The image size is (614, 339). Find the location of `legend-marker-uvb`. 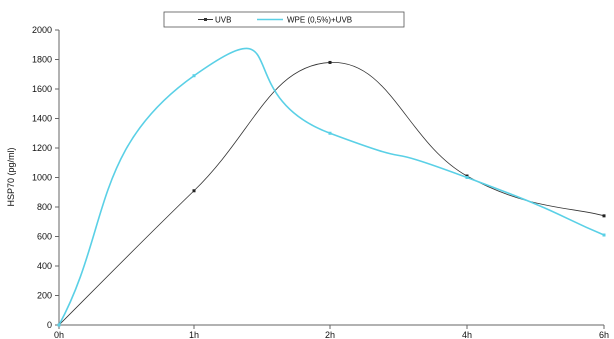

legend-marker-uvb is located at coordinates (205, 19).